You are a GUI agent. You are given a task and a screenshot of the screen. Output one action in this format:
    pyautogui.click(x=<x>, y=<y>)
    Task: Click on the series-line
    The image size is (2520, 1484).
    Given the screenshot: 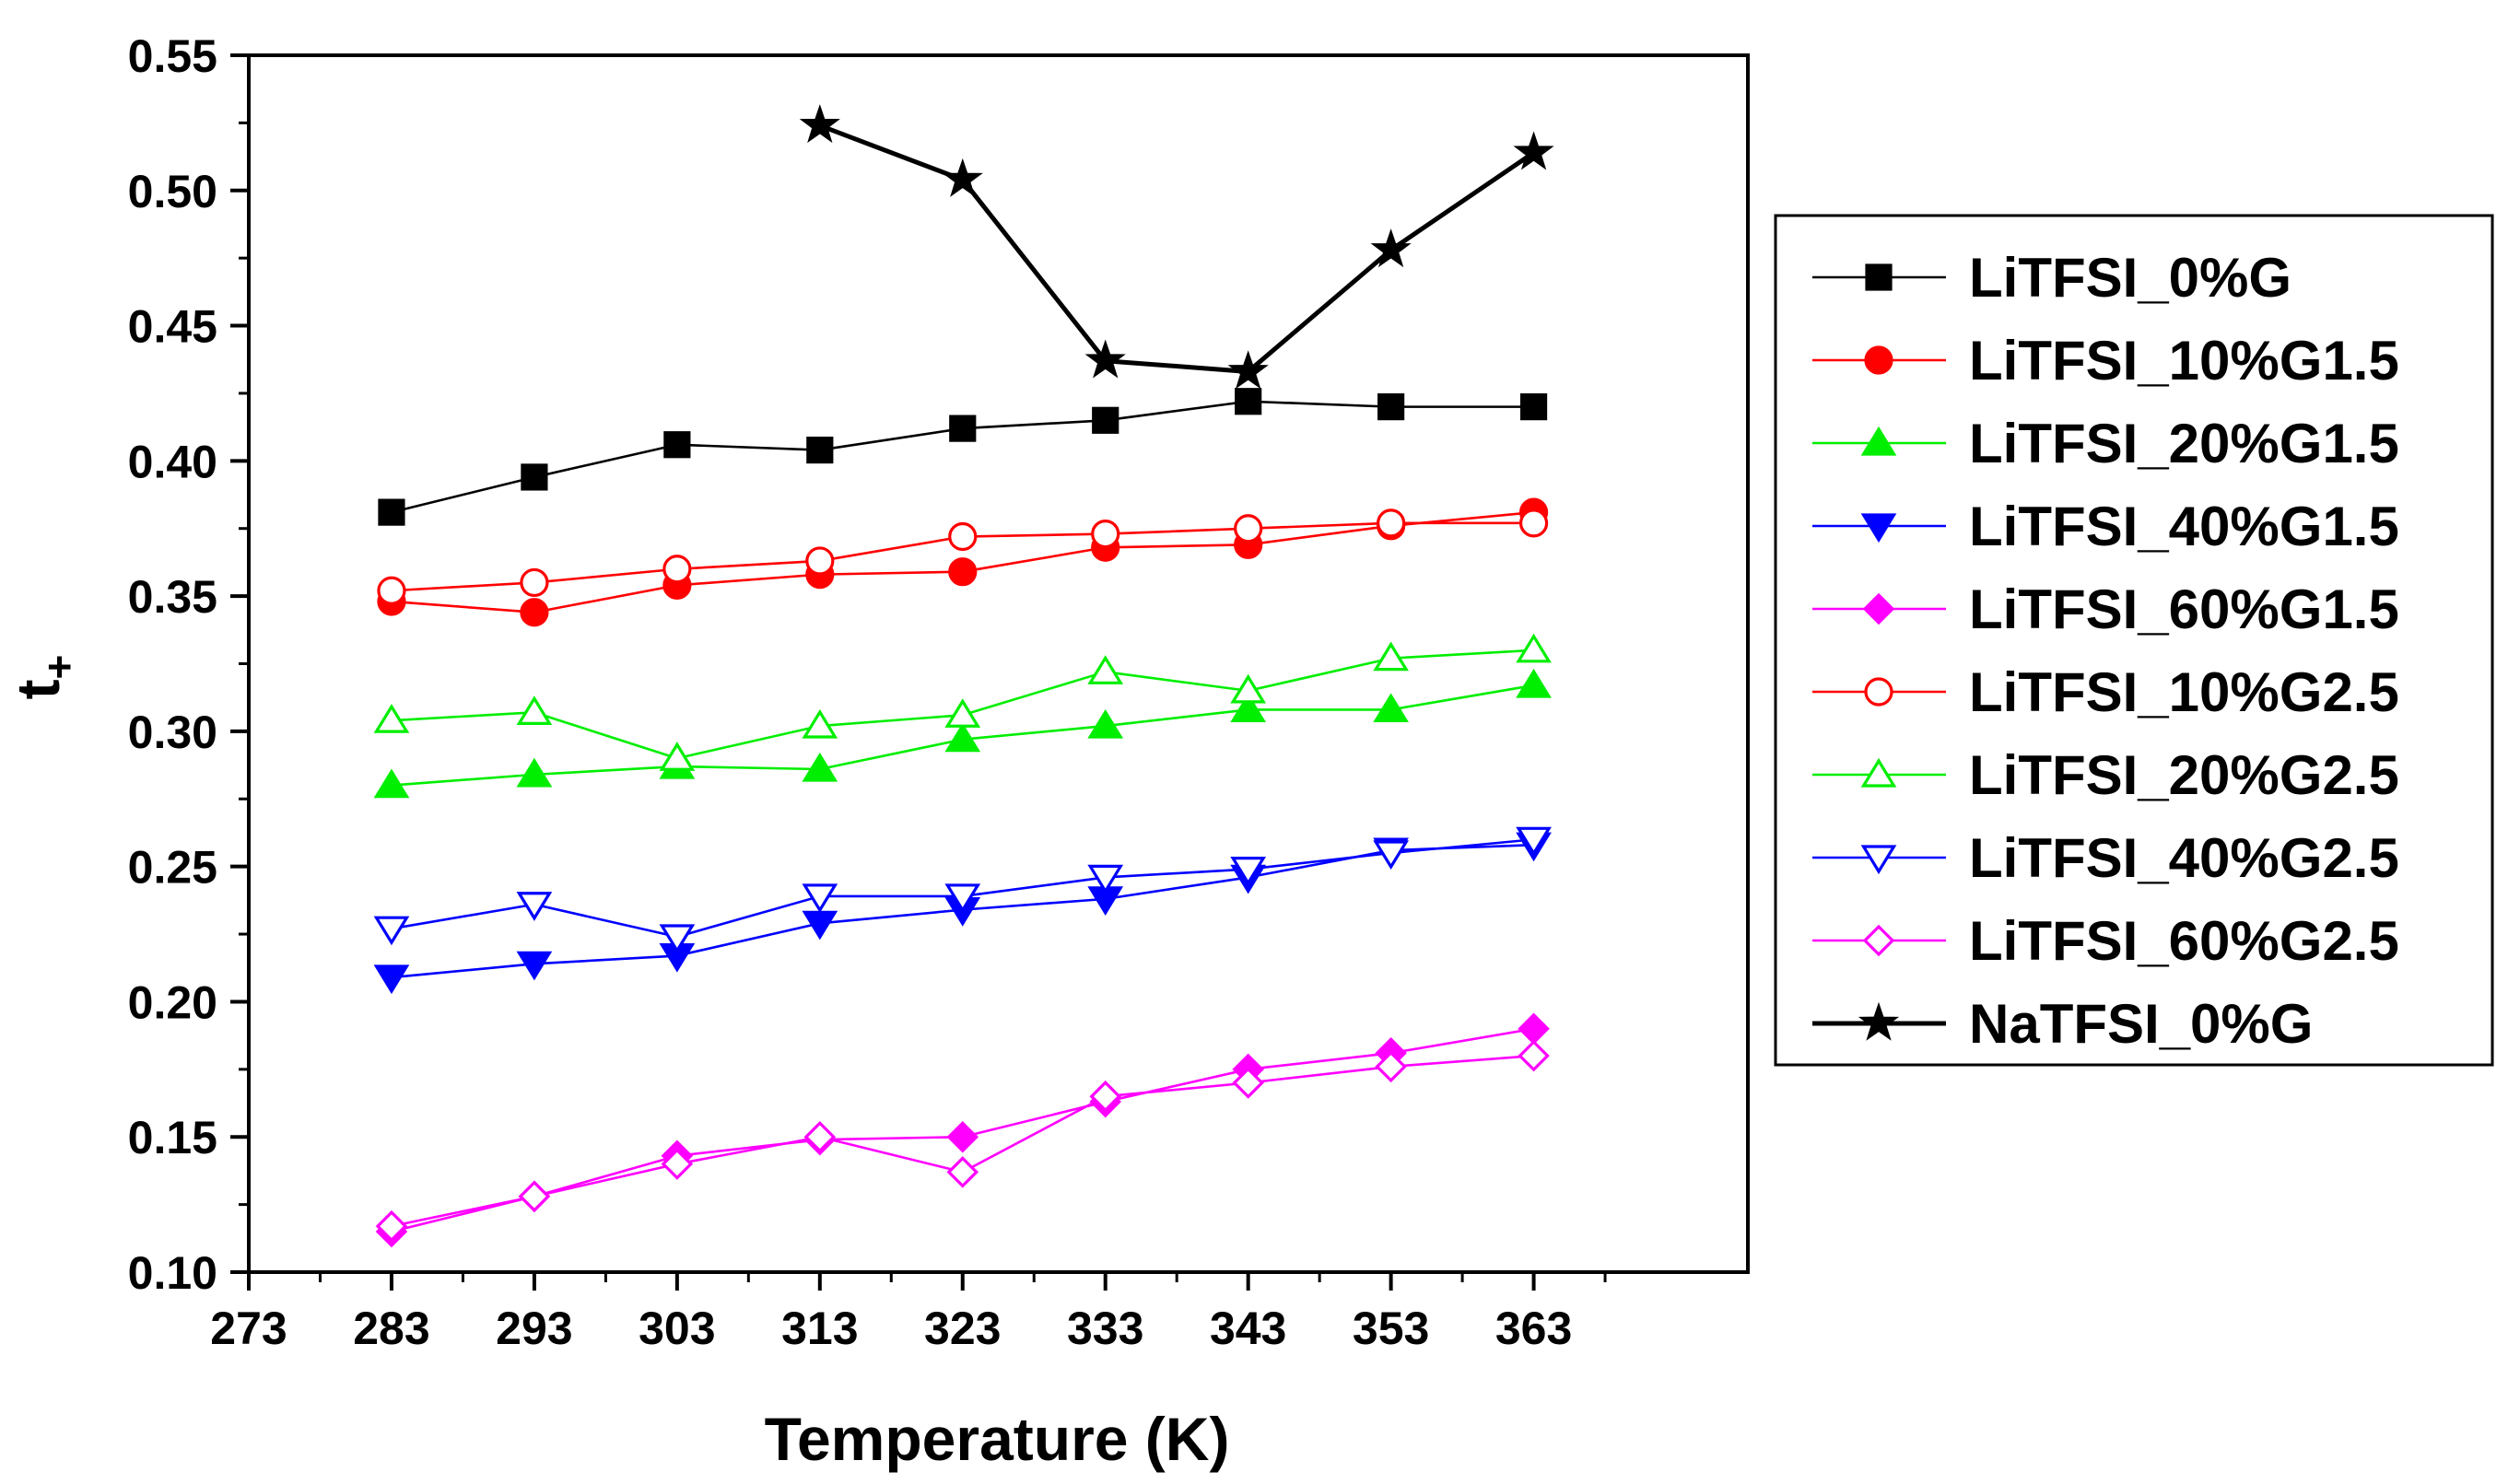 What is the action you would take?
    pyautogui.click(x=1176, y=248)
    